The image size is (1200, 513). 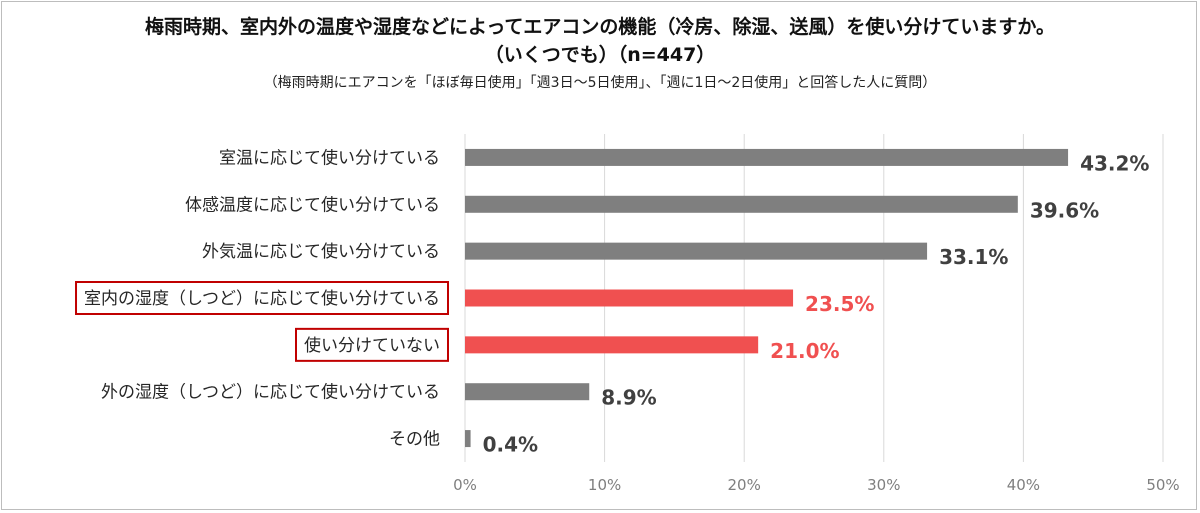 I want to click on x-tick-label: 50%, so click(x=1162, y=485).